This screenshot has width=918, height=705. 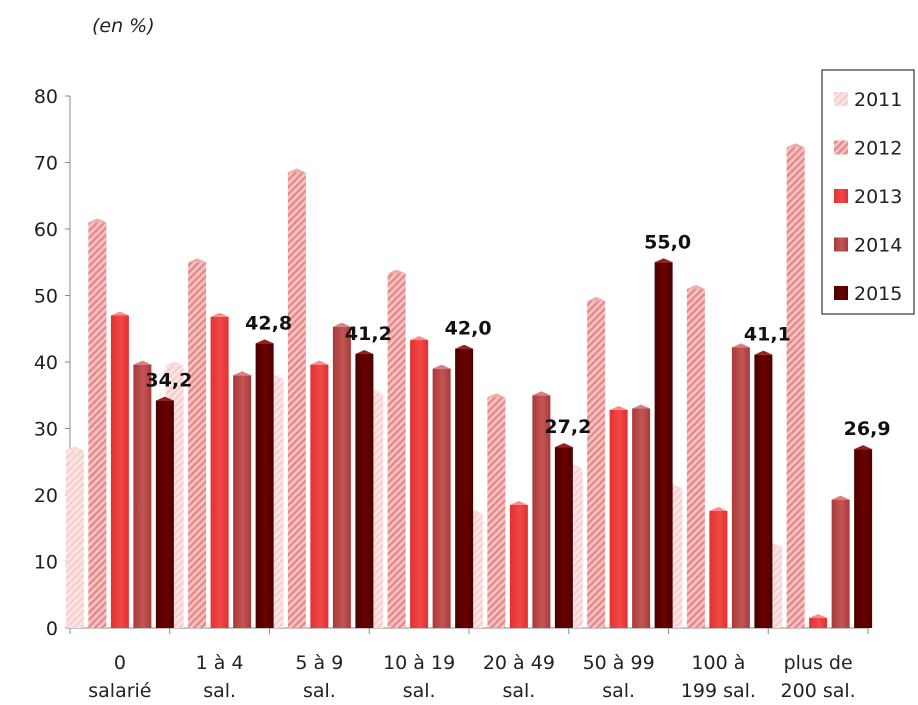 What do you see at coordinates (767, 335) in the screenshot?
I see `data-label: 41,1` at bounding box center [767, 335].